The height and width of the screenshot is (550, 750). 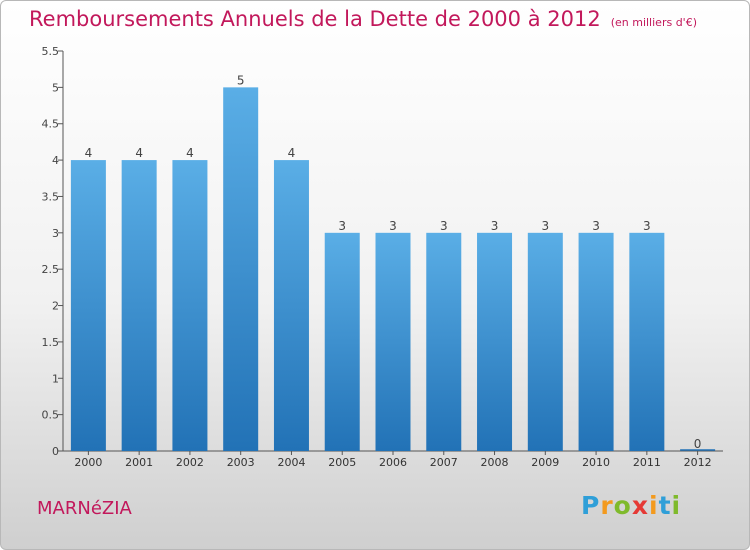 I want to click on x-tick-label: 2000, so click(x=88, y=462).